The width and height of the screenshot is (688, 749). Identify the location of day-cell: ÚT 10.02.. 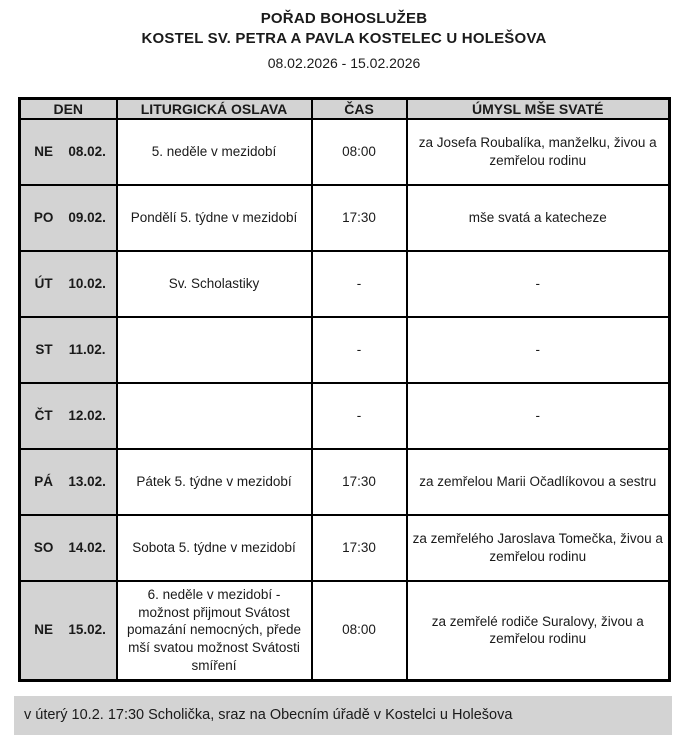
(68, 284).